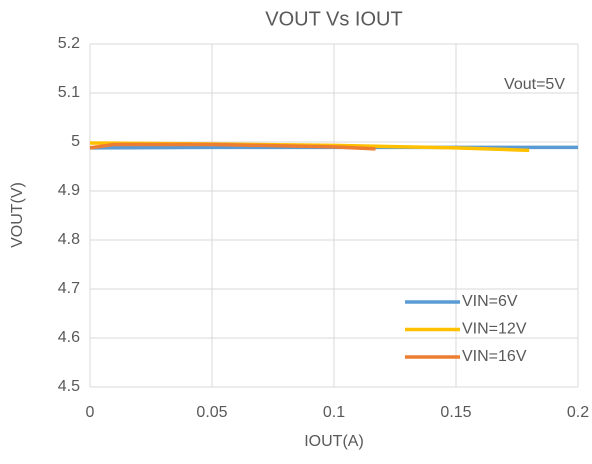 The width and height of the screenshot is (592, 464). Describe the element at coordinates (69, 386) in the screenshot. I see `y-tick-label: 4.5` at that location.